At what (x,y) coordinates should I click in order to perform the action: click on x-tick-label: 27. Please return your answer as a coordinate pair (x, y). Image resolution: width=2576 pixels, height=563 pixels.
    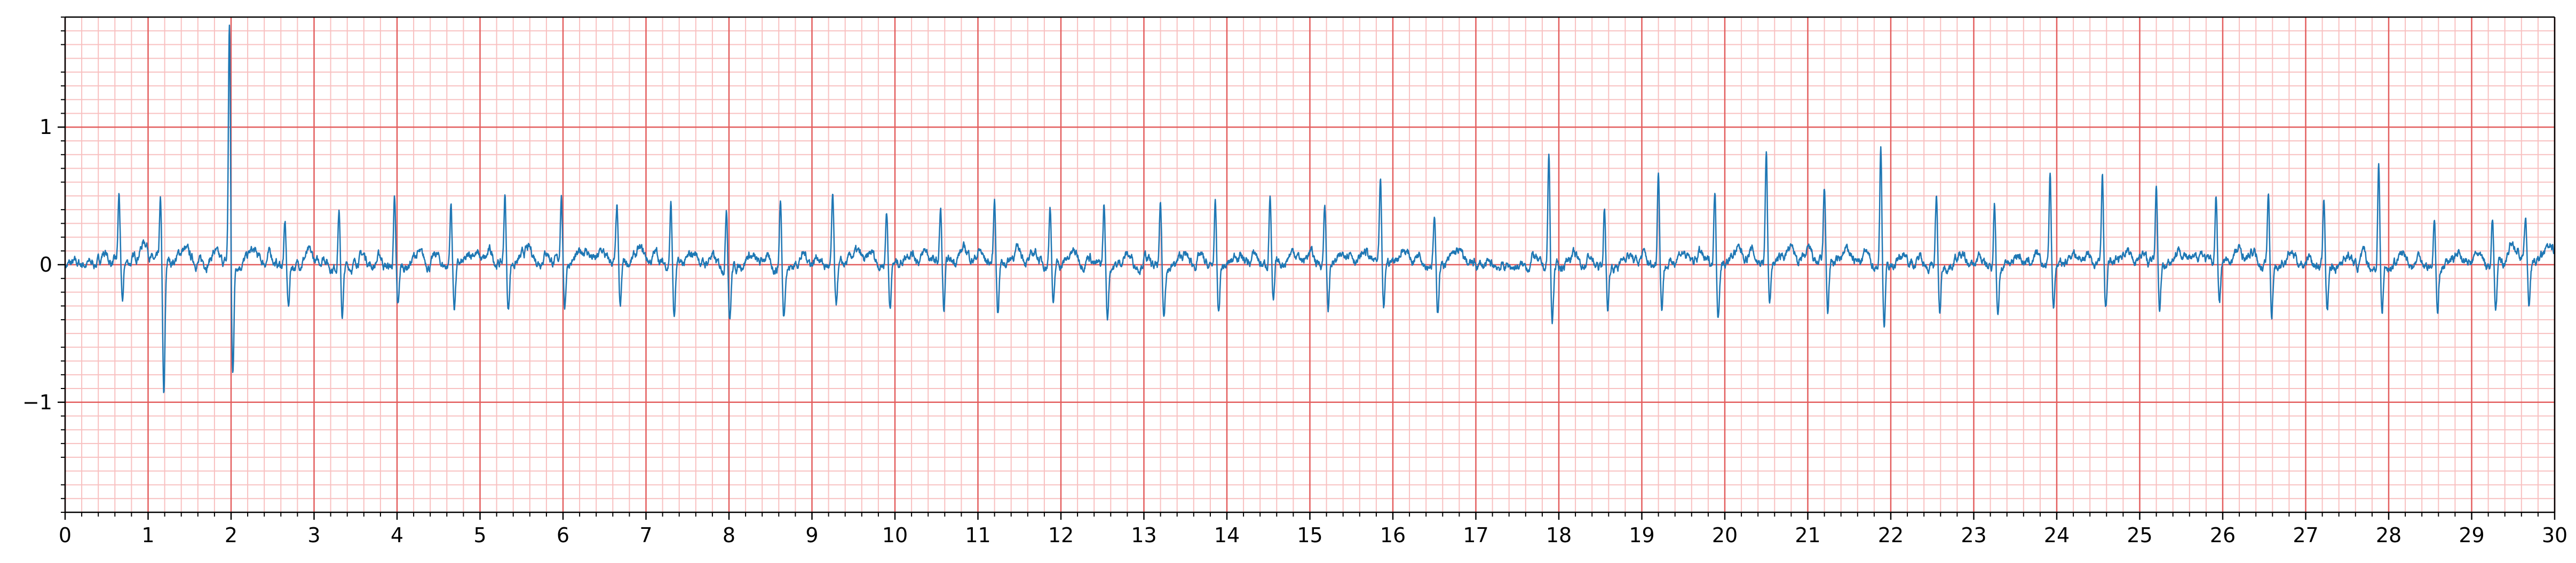
    Looking at the image, I should click on (2305, 535).